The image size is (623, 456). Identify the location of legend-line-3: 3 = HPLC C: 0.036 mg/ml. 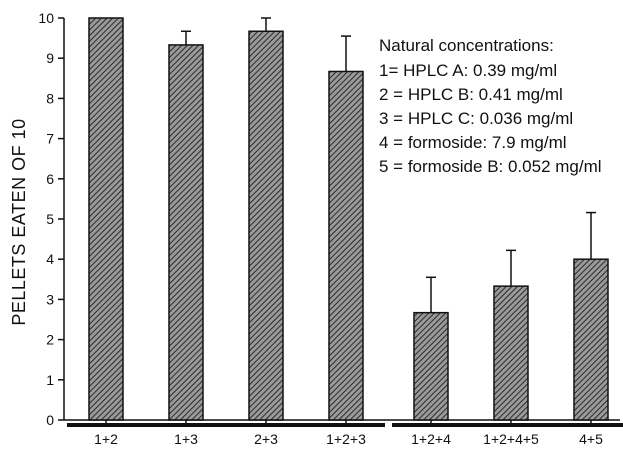
(476, 118).